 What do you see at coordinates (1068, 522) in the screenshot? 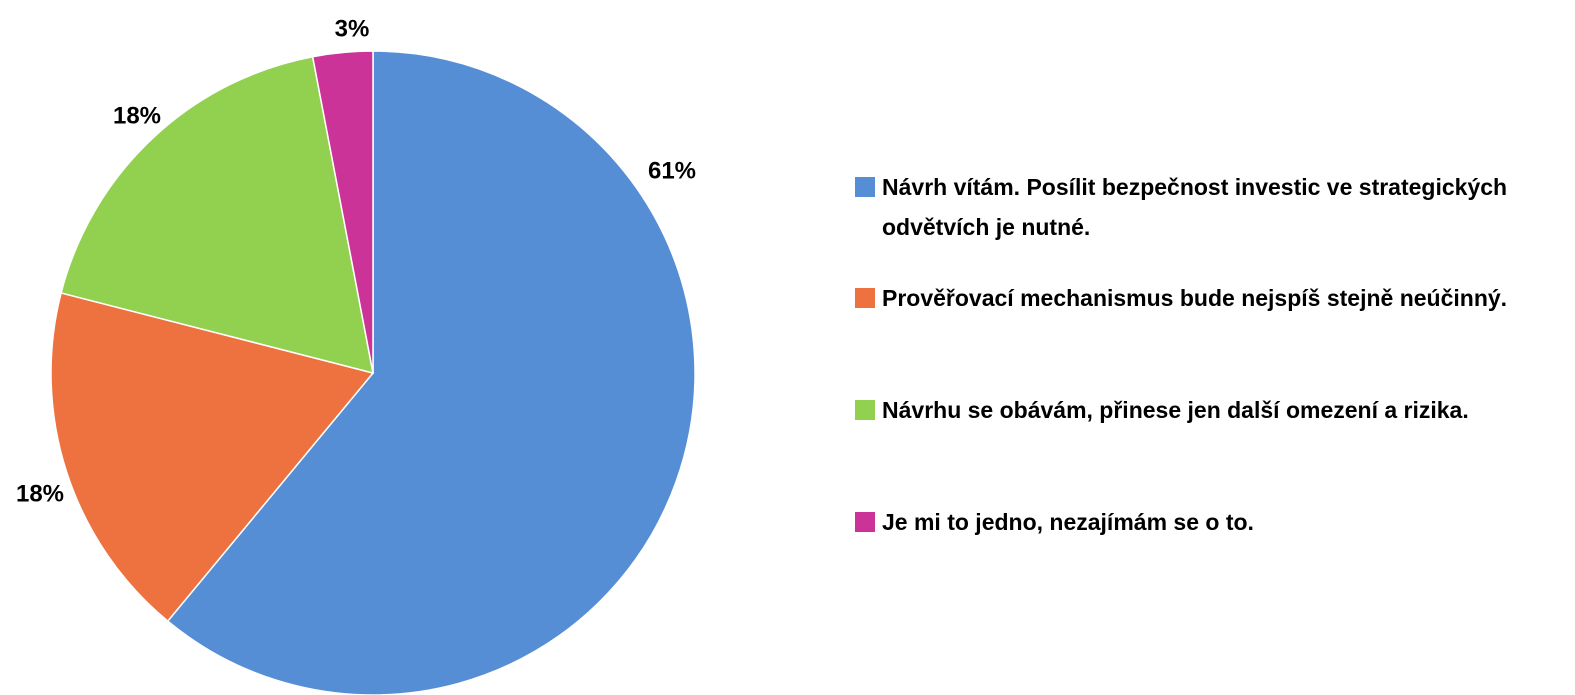
I see `legend-label: Je mi to jedno, nezajímám se o to.` at bounding box center [1068, 522].